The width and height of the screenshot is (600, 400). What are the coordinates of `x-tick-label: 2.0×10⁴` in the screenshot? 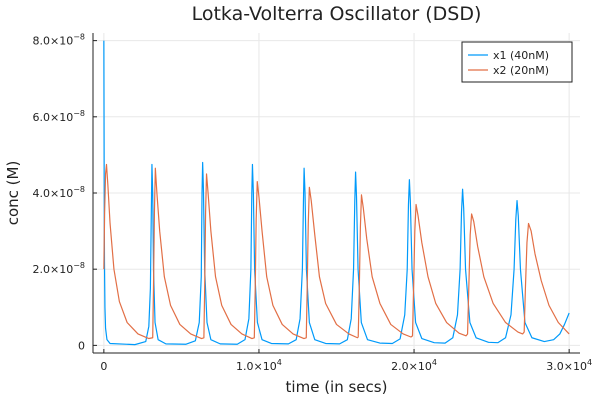 It's located at (414, 365).